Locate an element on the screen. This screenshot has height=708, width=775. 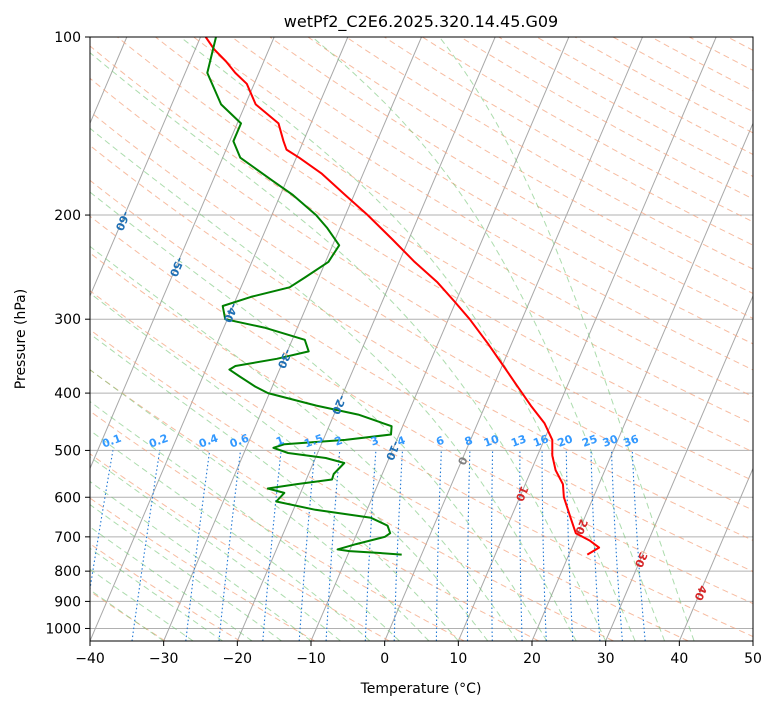
x-tick-label: −20 is located at coordinates (238, 659).